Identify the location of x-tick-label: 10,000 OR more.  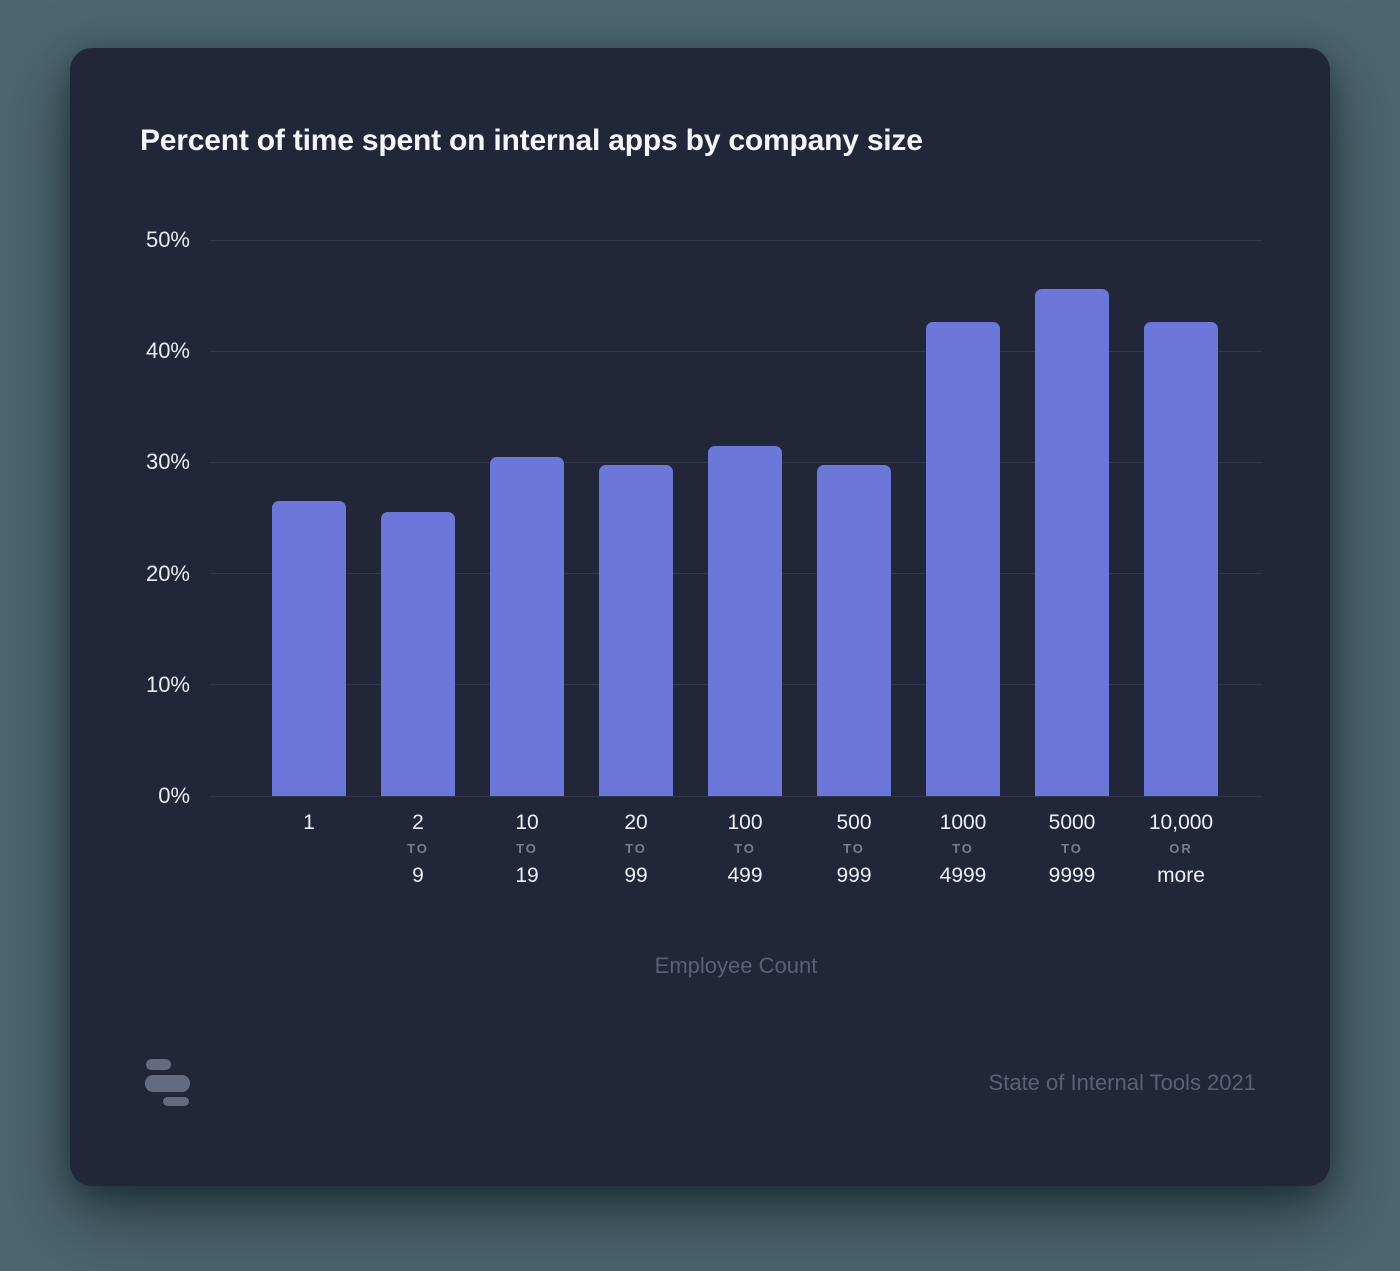
(1181, 849).